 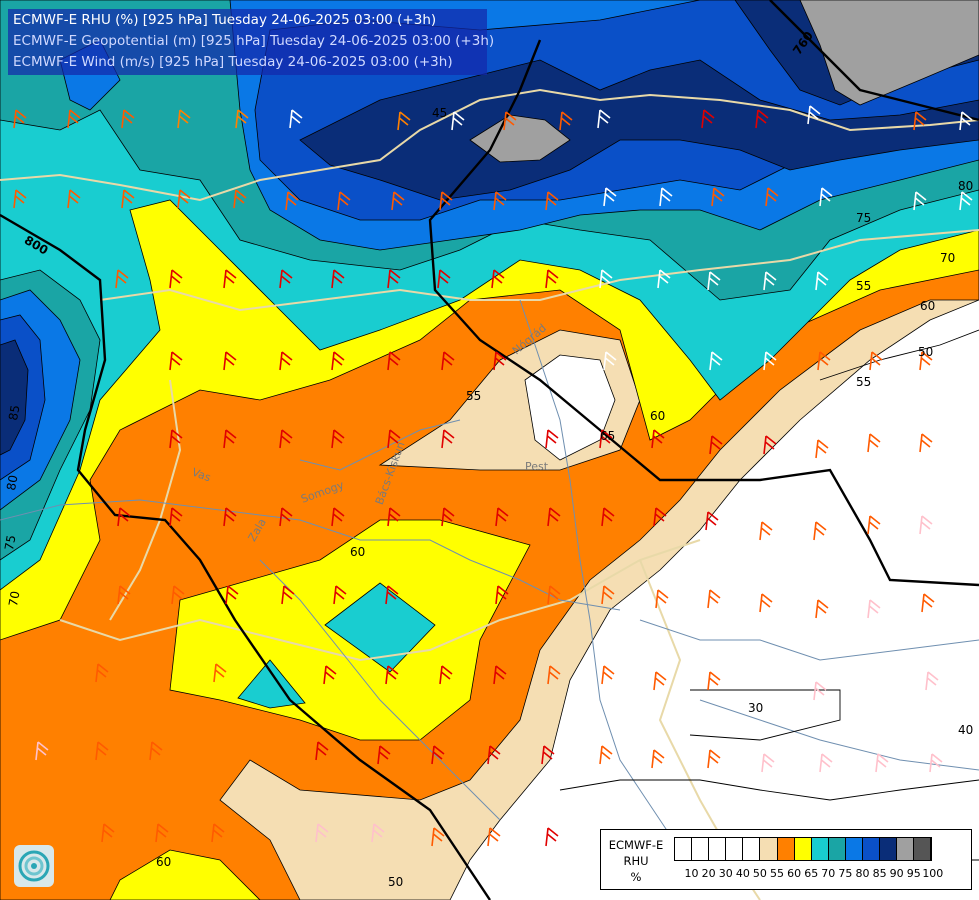 What do you see at coordinates (811, 873) in the screenshot?
I see `legend-tick-label: 65` at bounding box center [811, 873].